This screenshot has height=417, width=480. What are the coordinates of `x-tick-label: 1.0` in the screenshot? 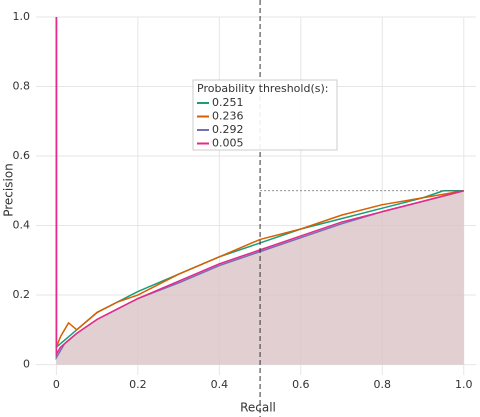 It's located at (464, 384).